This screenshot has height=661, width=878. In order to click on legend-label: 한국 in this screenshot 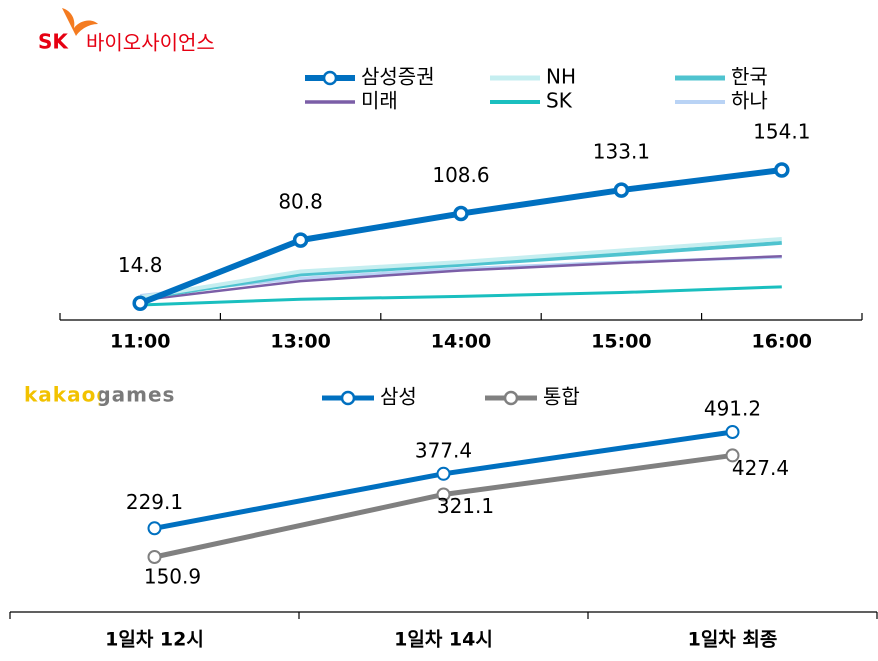, I will do `click(749, 77)`.